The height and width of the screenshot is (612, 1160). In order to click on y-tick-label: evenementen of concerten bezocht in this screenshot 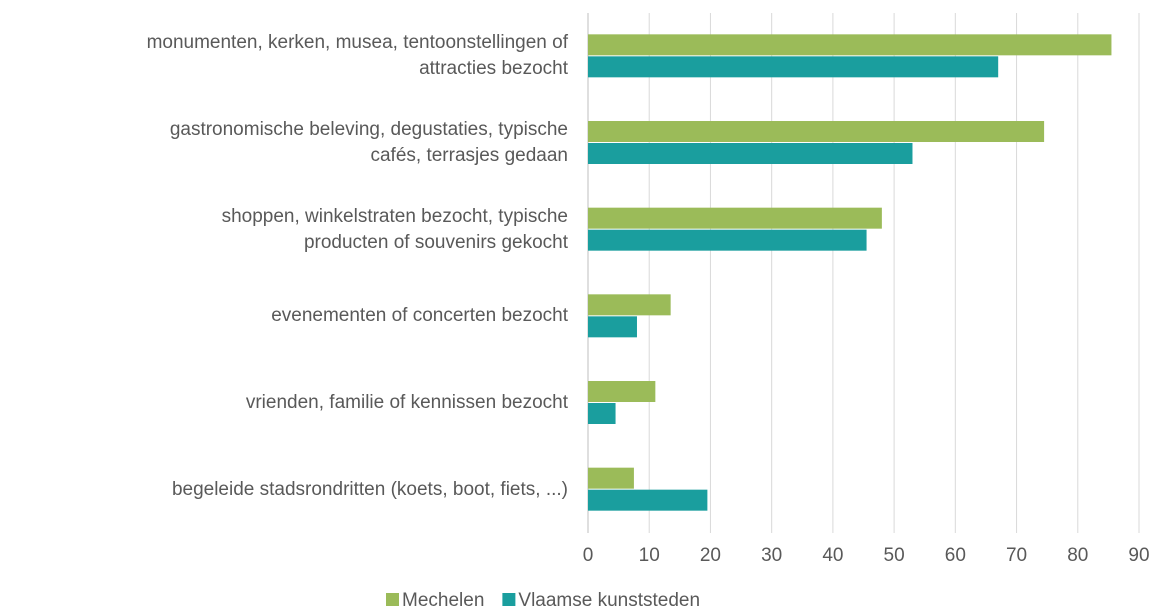, I will do `click(419, 316)`.